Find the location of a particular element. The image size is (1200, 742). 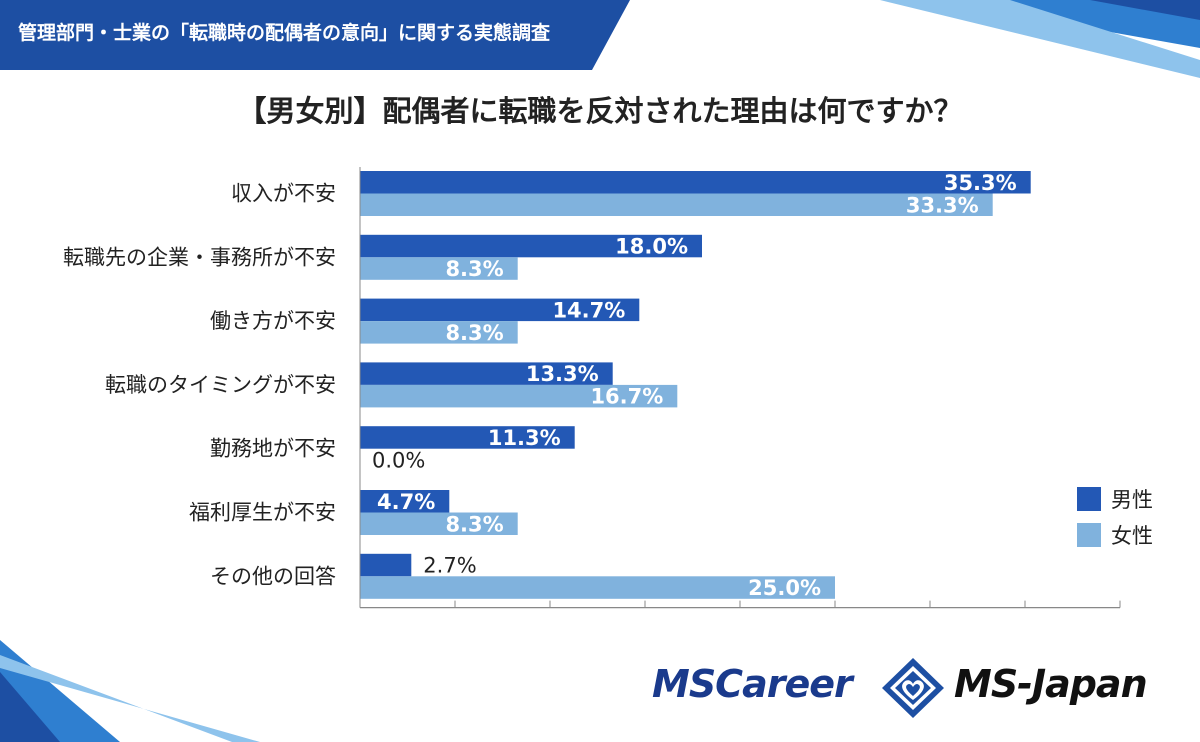

data-label: 18.0% is located at coordinates (651, 247).